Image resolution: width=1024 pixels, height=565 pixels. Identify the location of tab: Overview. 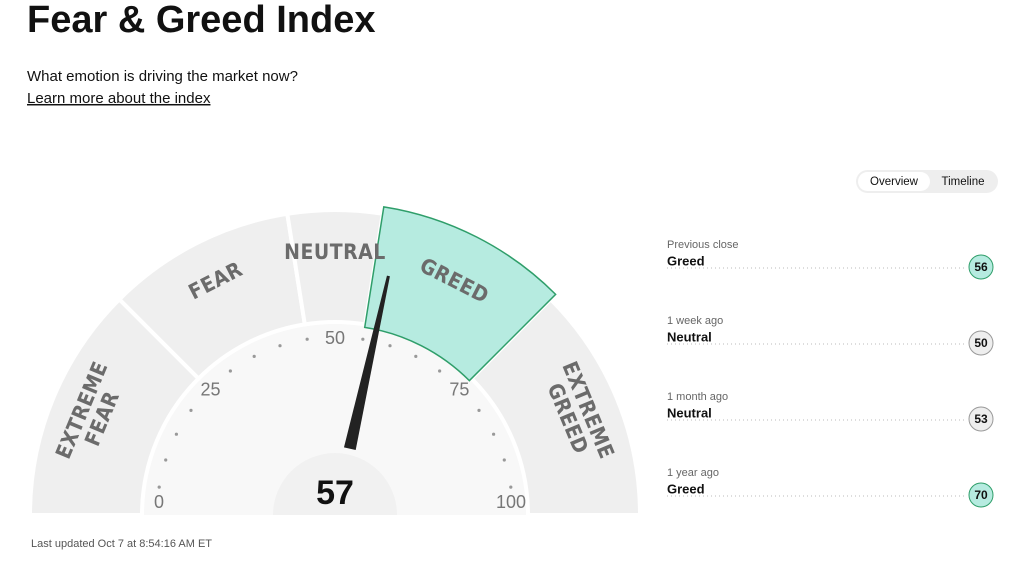
(894, 182).